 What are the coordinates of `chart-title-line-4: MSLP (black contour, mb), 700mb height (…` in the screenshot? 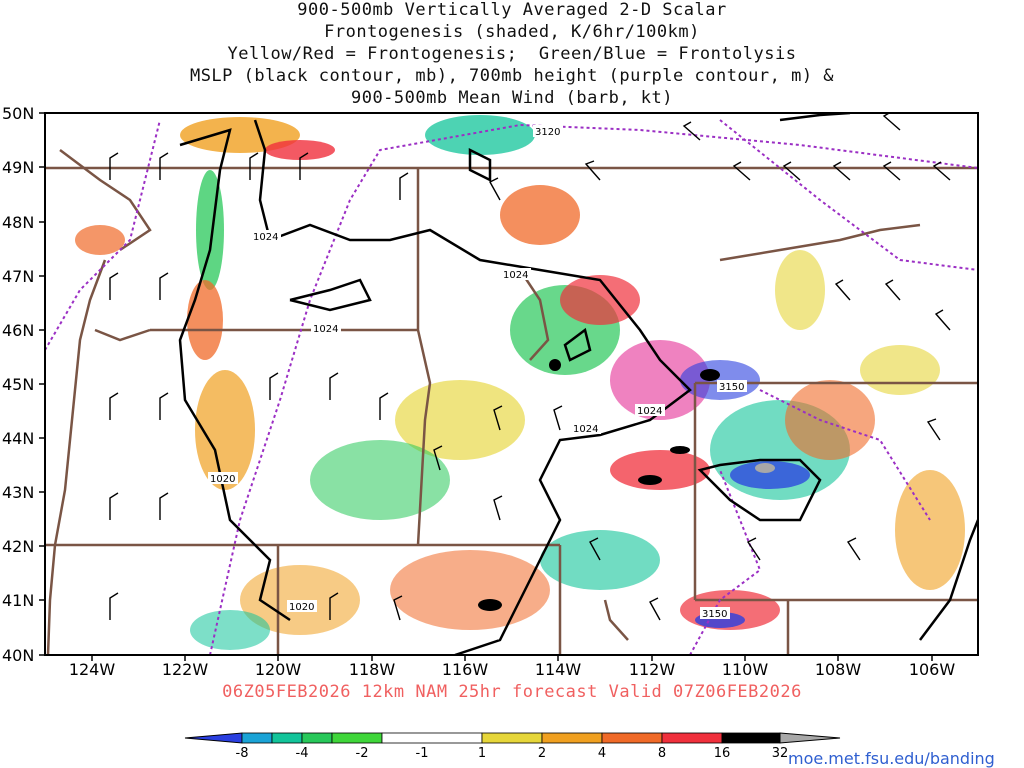 It's located at (512, 76).